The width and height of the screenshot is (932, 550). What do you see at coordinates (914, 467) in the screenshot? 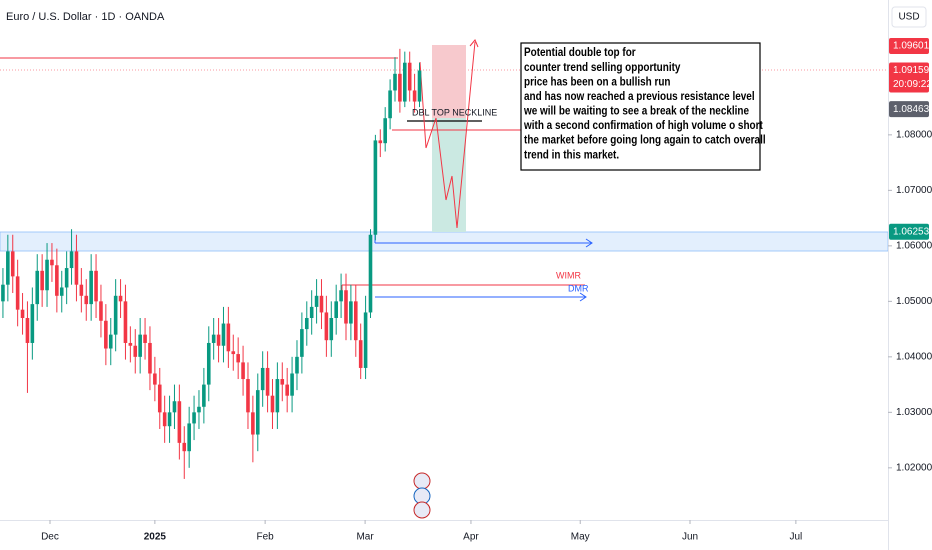
I see `y-tick-label: 1.02000` at bounding box center [914, 467].